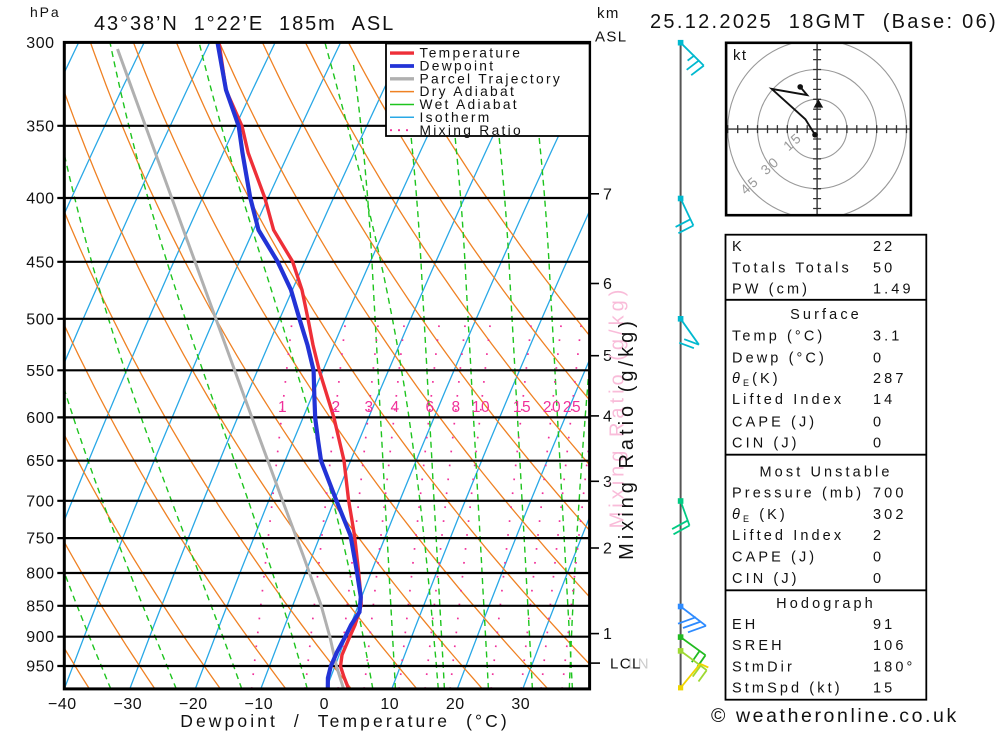  I want to click on svg-text: 350, so click(40, 126).